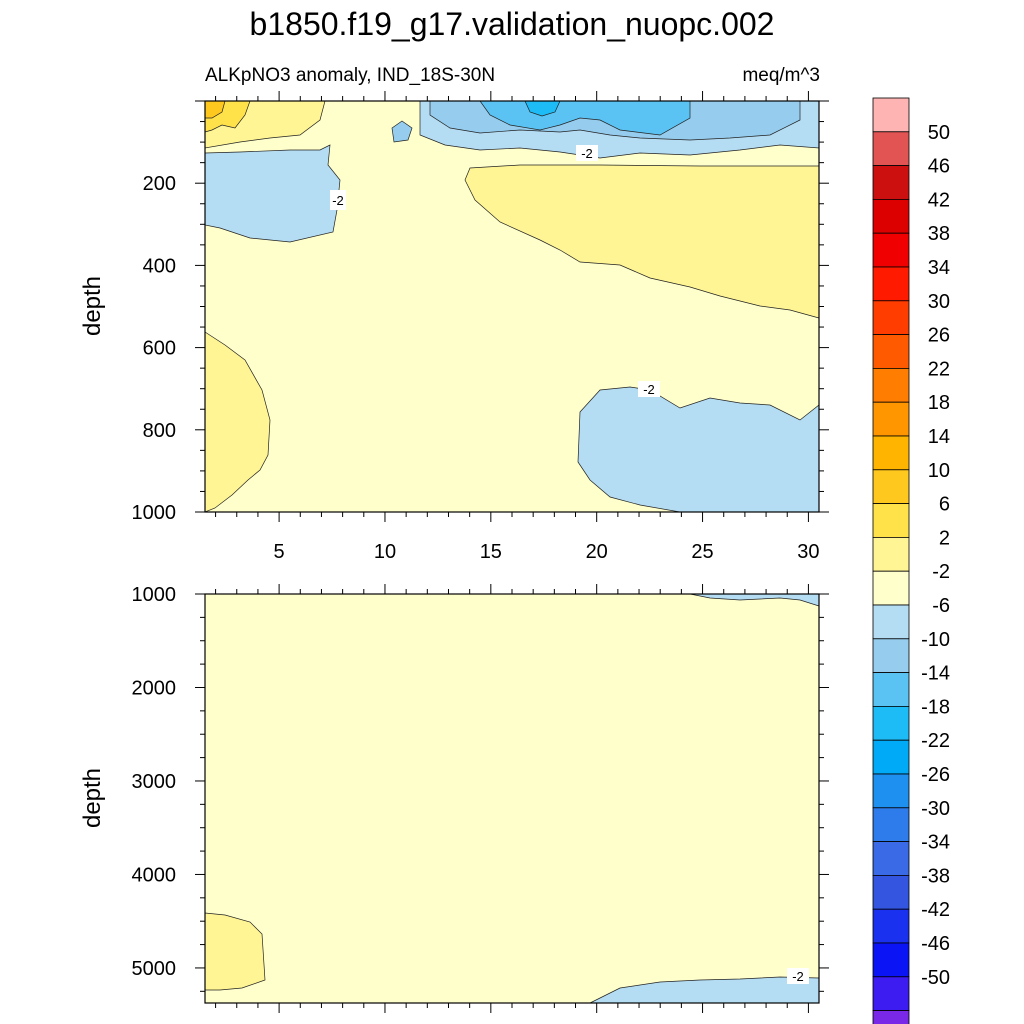 The image size is (1024, 1024). Describe the element at coordinates (235, 951) in the screenshot. I see `lower-positive-region-bottom-left` at that location.